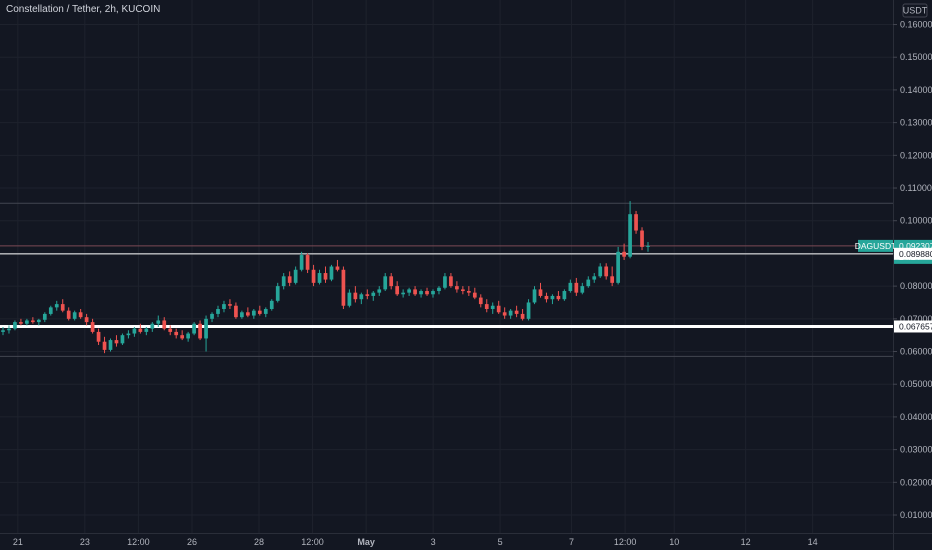 The height and width of the screenshot is (550, 932). Describe the element at coordinates (876, 246) in the screenshot. I see `symbol-tag-label: DAGUSDT` at that location.